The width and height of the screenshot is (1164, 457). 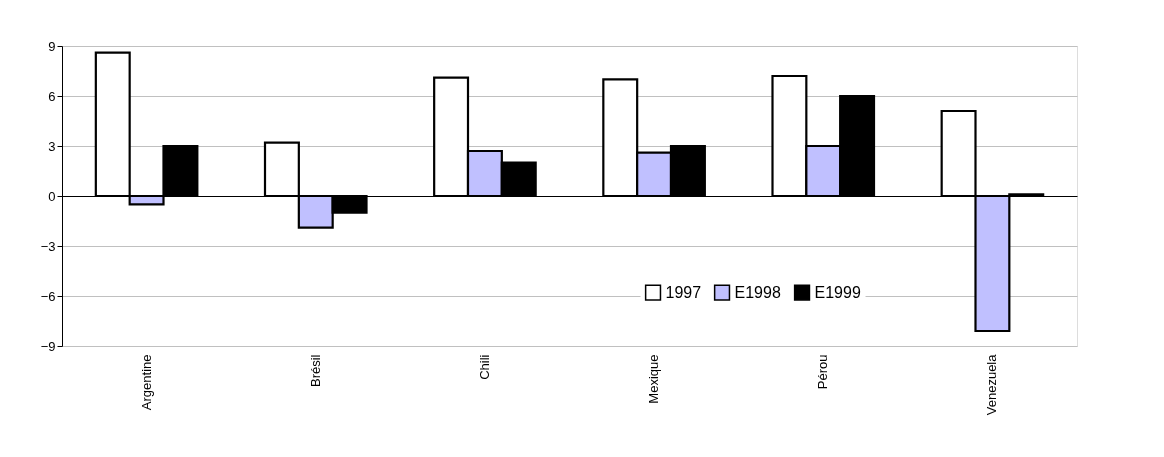 What do you see at coordinates (484, 367) in the screenshot?
I see `x-tick-label: Chili` at bounding box center [484, 367].